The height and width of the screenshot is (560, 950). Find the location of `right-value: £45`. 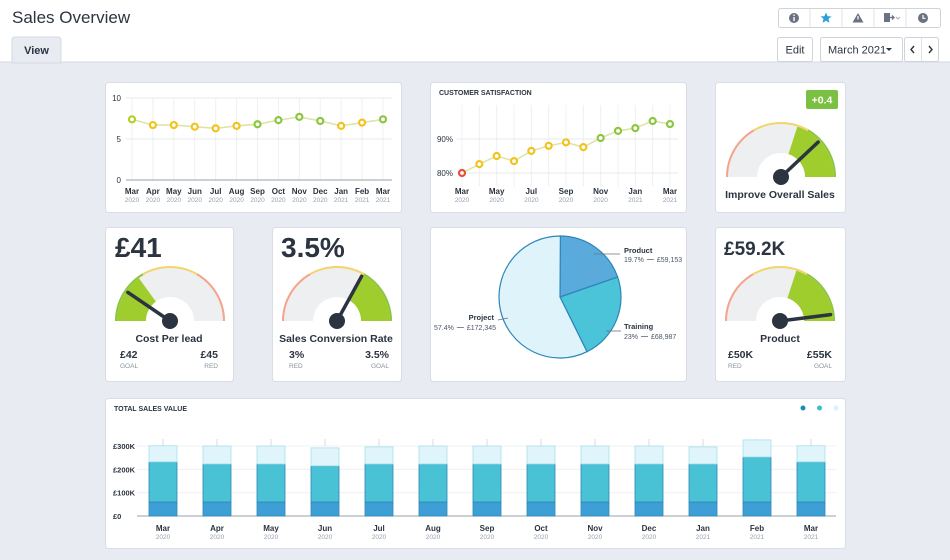

right-value: £45 is located at coordinates (209, 355).